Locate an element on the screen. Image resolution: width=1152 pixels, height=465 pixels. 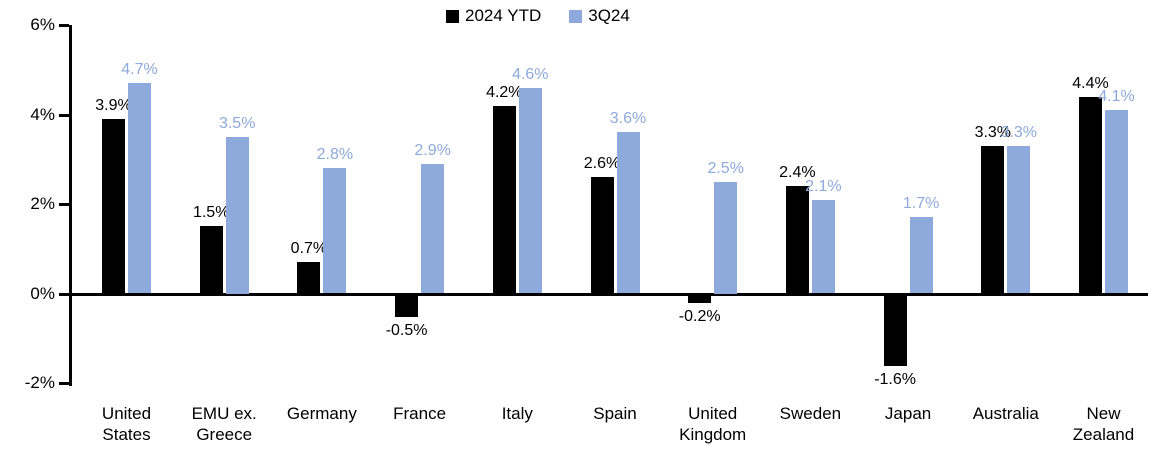
x-axis-category-label: United States is located at coordinates (126, 424).